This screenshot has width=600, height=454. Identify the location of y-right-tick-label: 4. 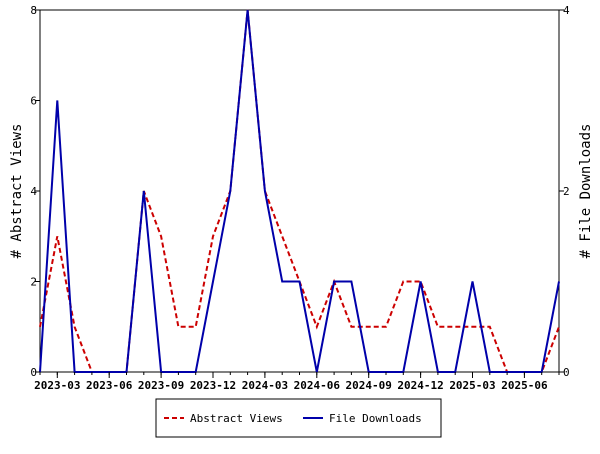
(566, 10).